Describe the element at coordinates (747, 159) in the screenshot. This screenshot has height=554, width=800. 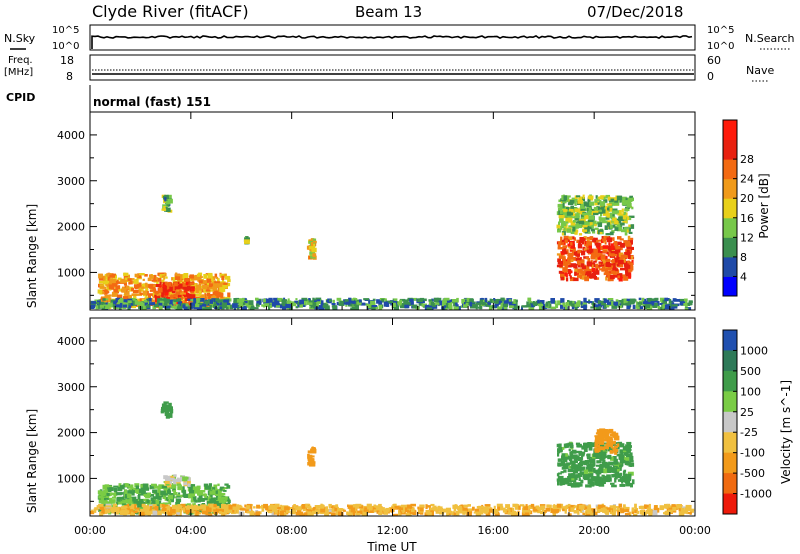
I see `power-colorbar-tick-label: 28` at that location.